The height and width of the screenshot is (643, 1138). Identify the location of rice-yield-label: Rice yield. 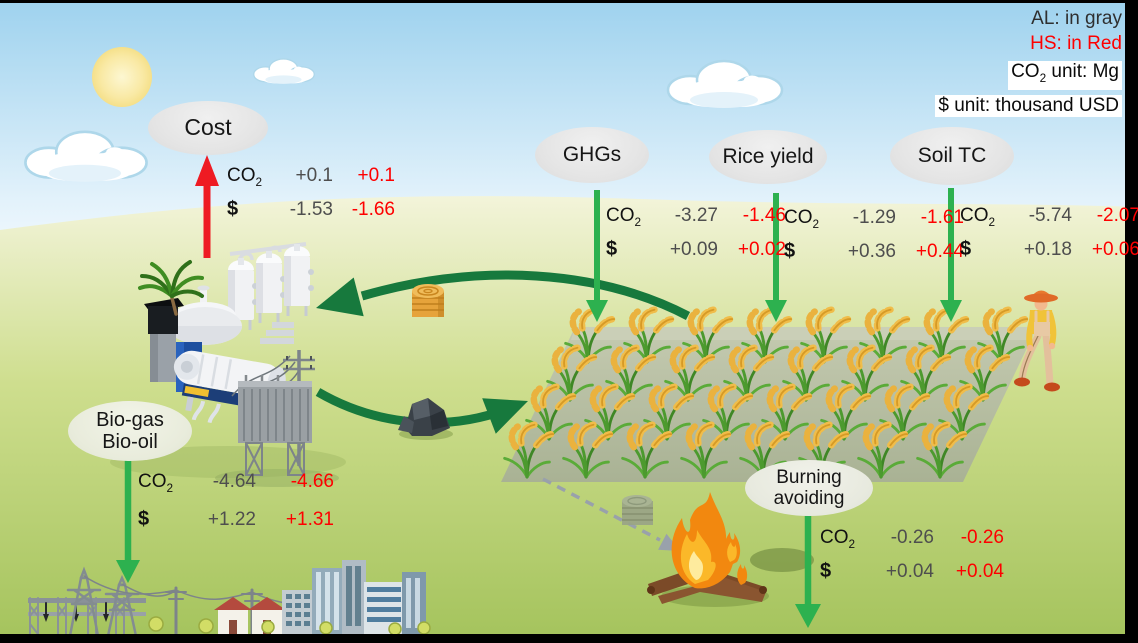
(768, 157).